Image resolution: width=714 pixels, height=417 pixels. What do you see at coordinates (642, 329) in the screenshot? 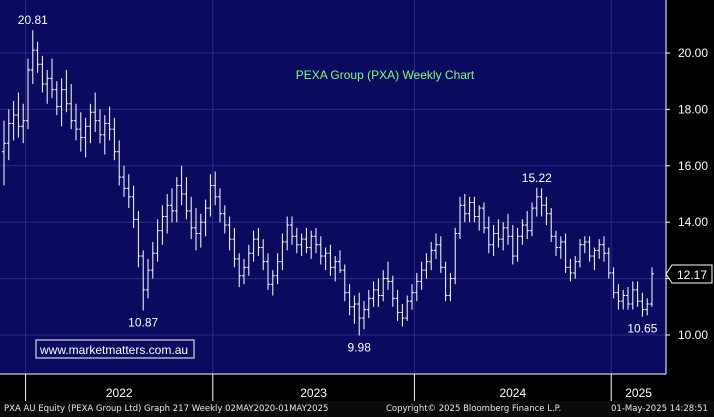
I see `price-annotation: 10.65` at bounding box center [642, 329].